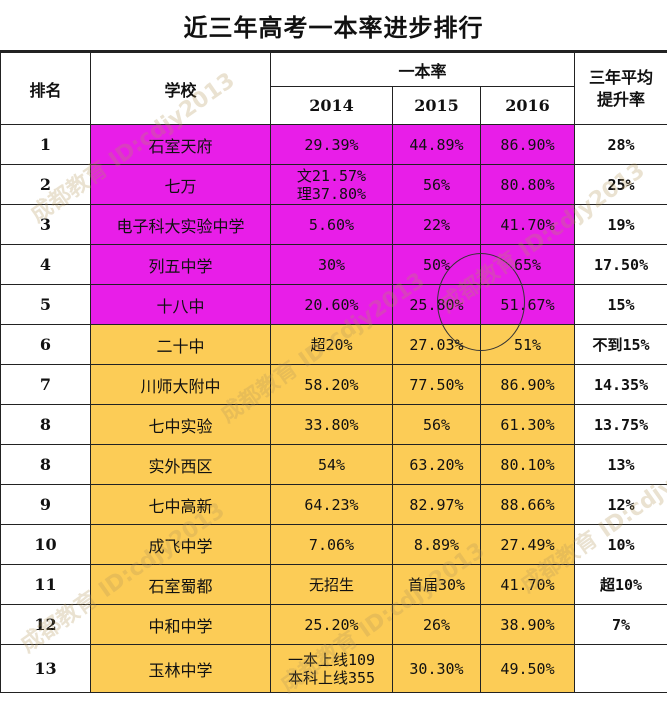  Describe the element at coordinates (331, 105) in the screenshot. I see `header-year-2014: 2014` at that location.